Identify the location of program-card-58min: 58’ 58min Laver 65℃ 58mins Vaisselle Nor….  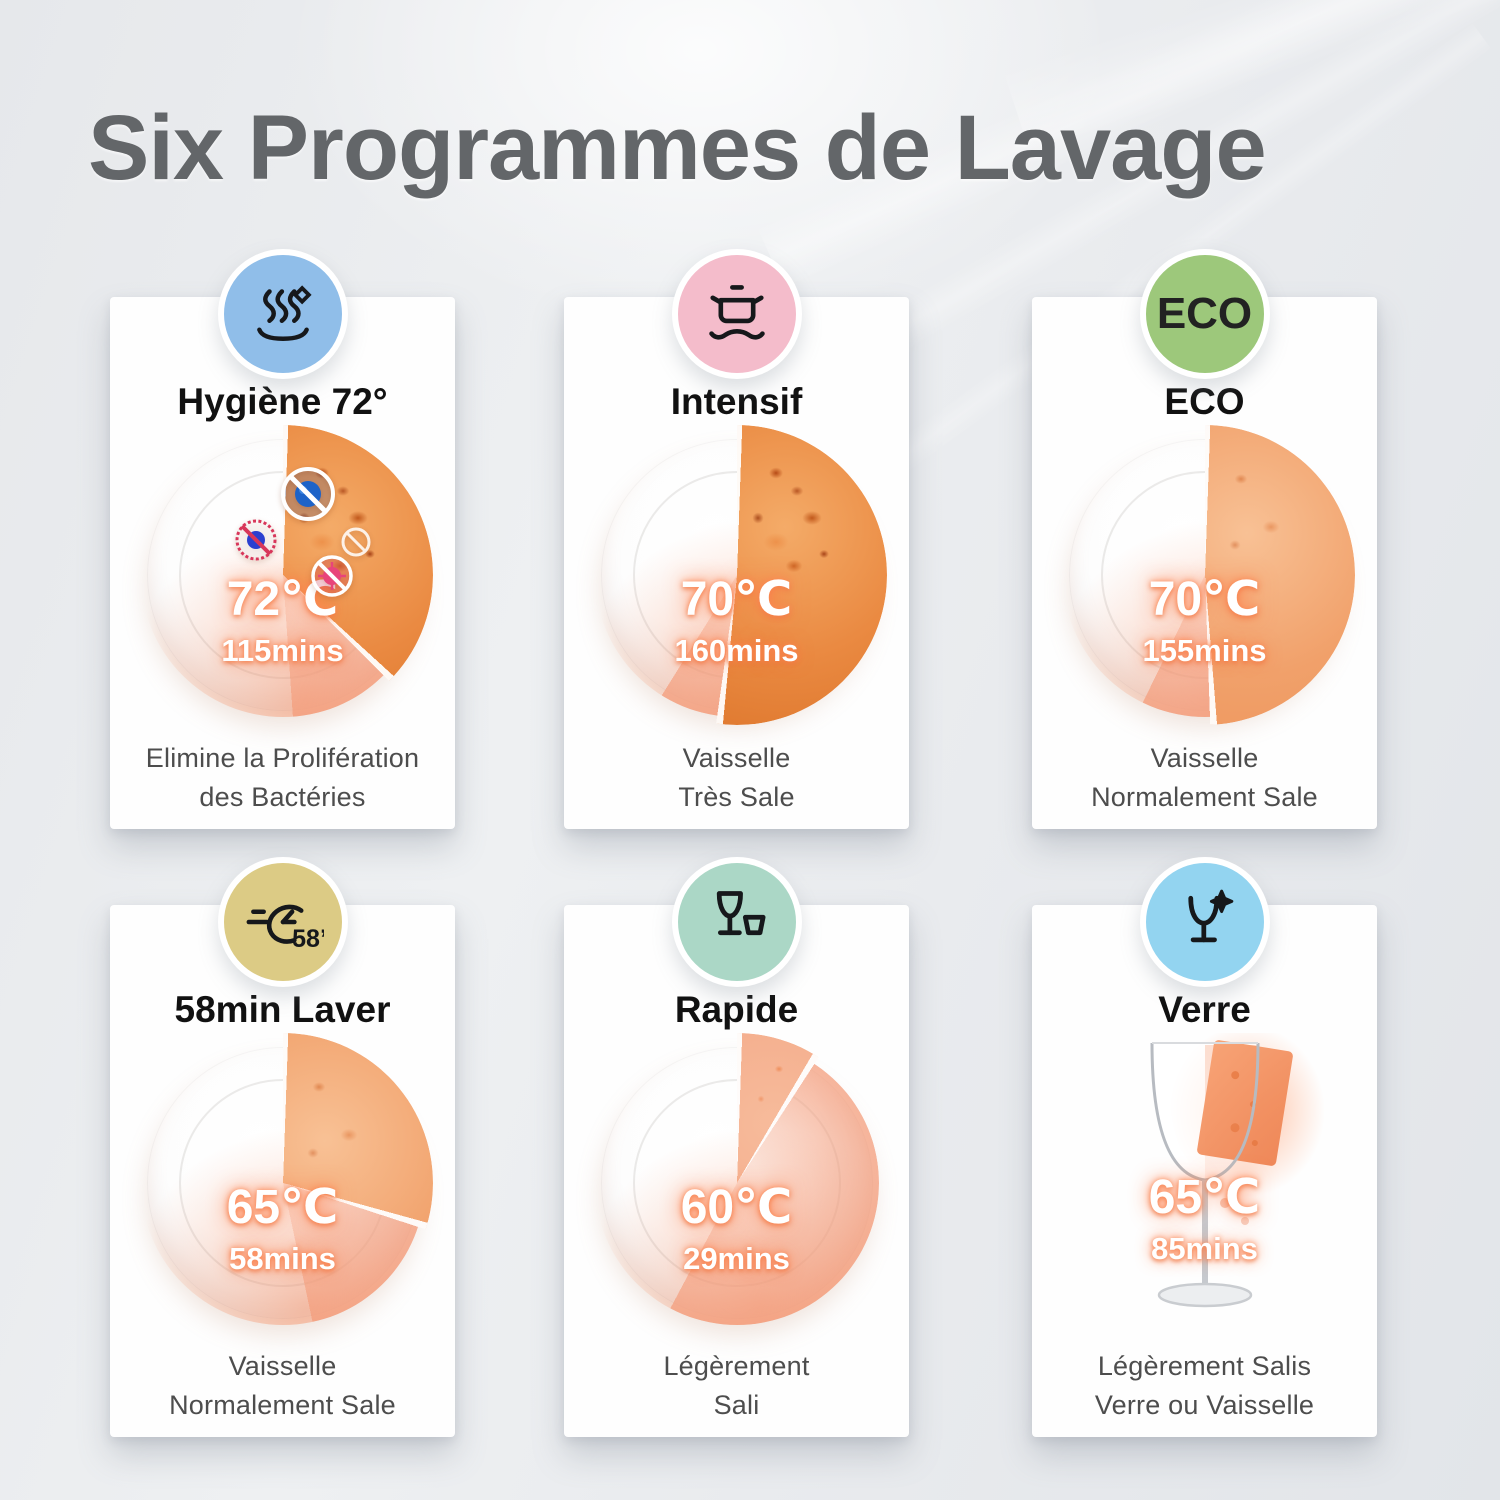
(282, 1147).